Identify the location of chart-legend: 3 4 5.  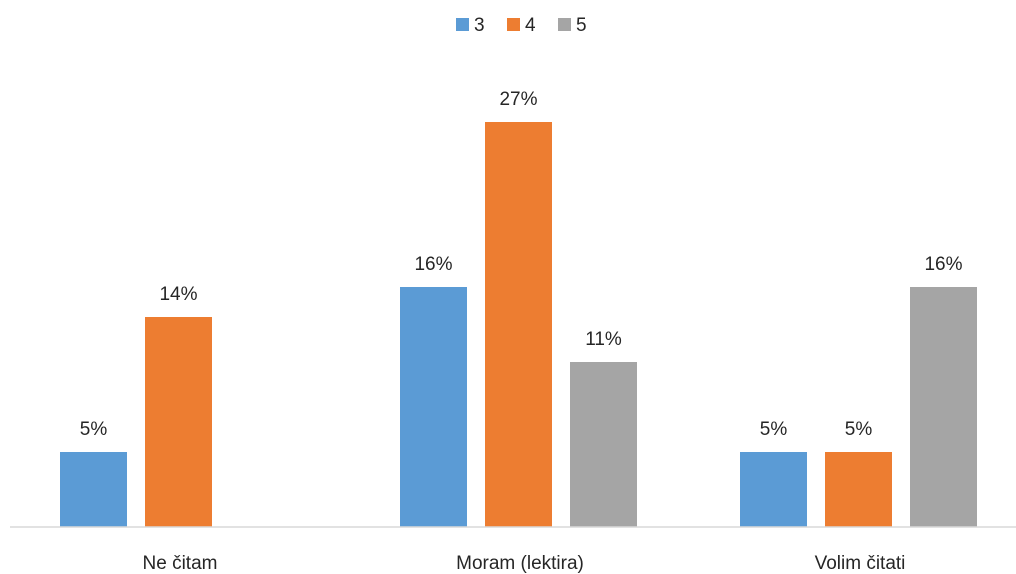
(521, 25).